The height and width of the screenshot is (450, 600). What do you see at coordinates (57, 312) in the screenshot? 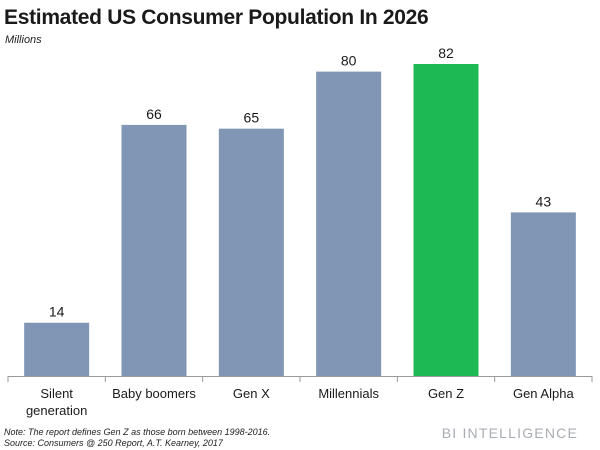
I see `data-label: 14` at bounding box center [57, 312].